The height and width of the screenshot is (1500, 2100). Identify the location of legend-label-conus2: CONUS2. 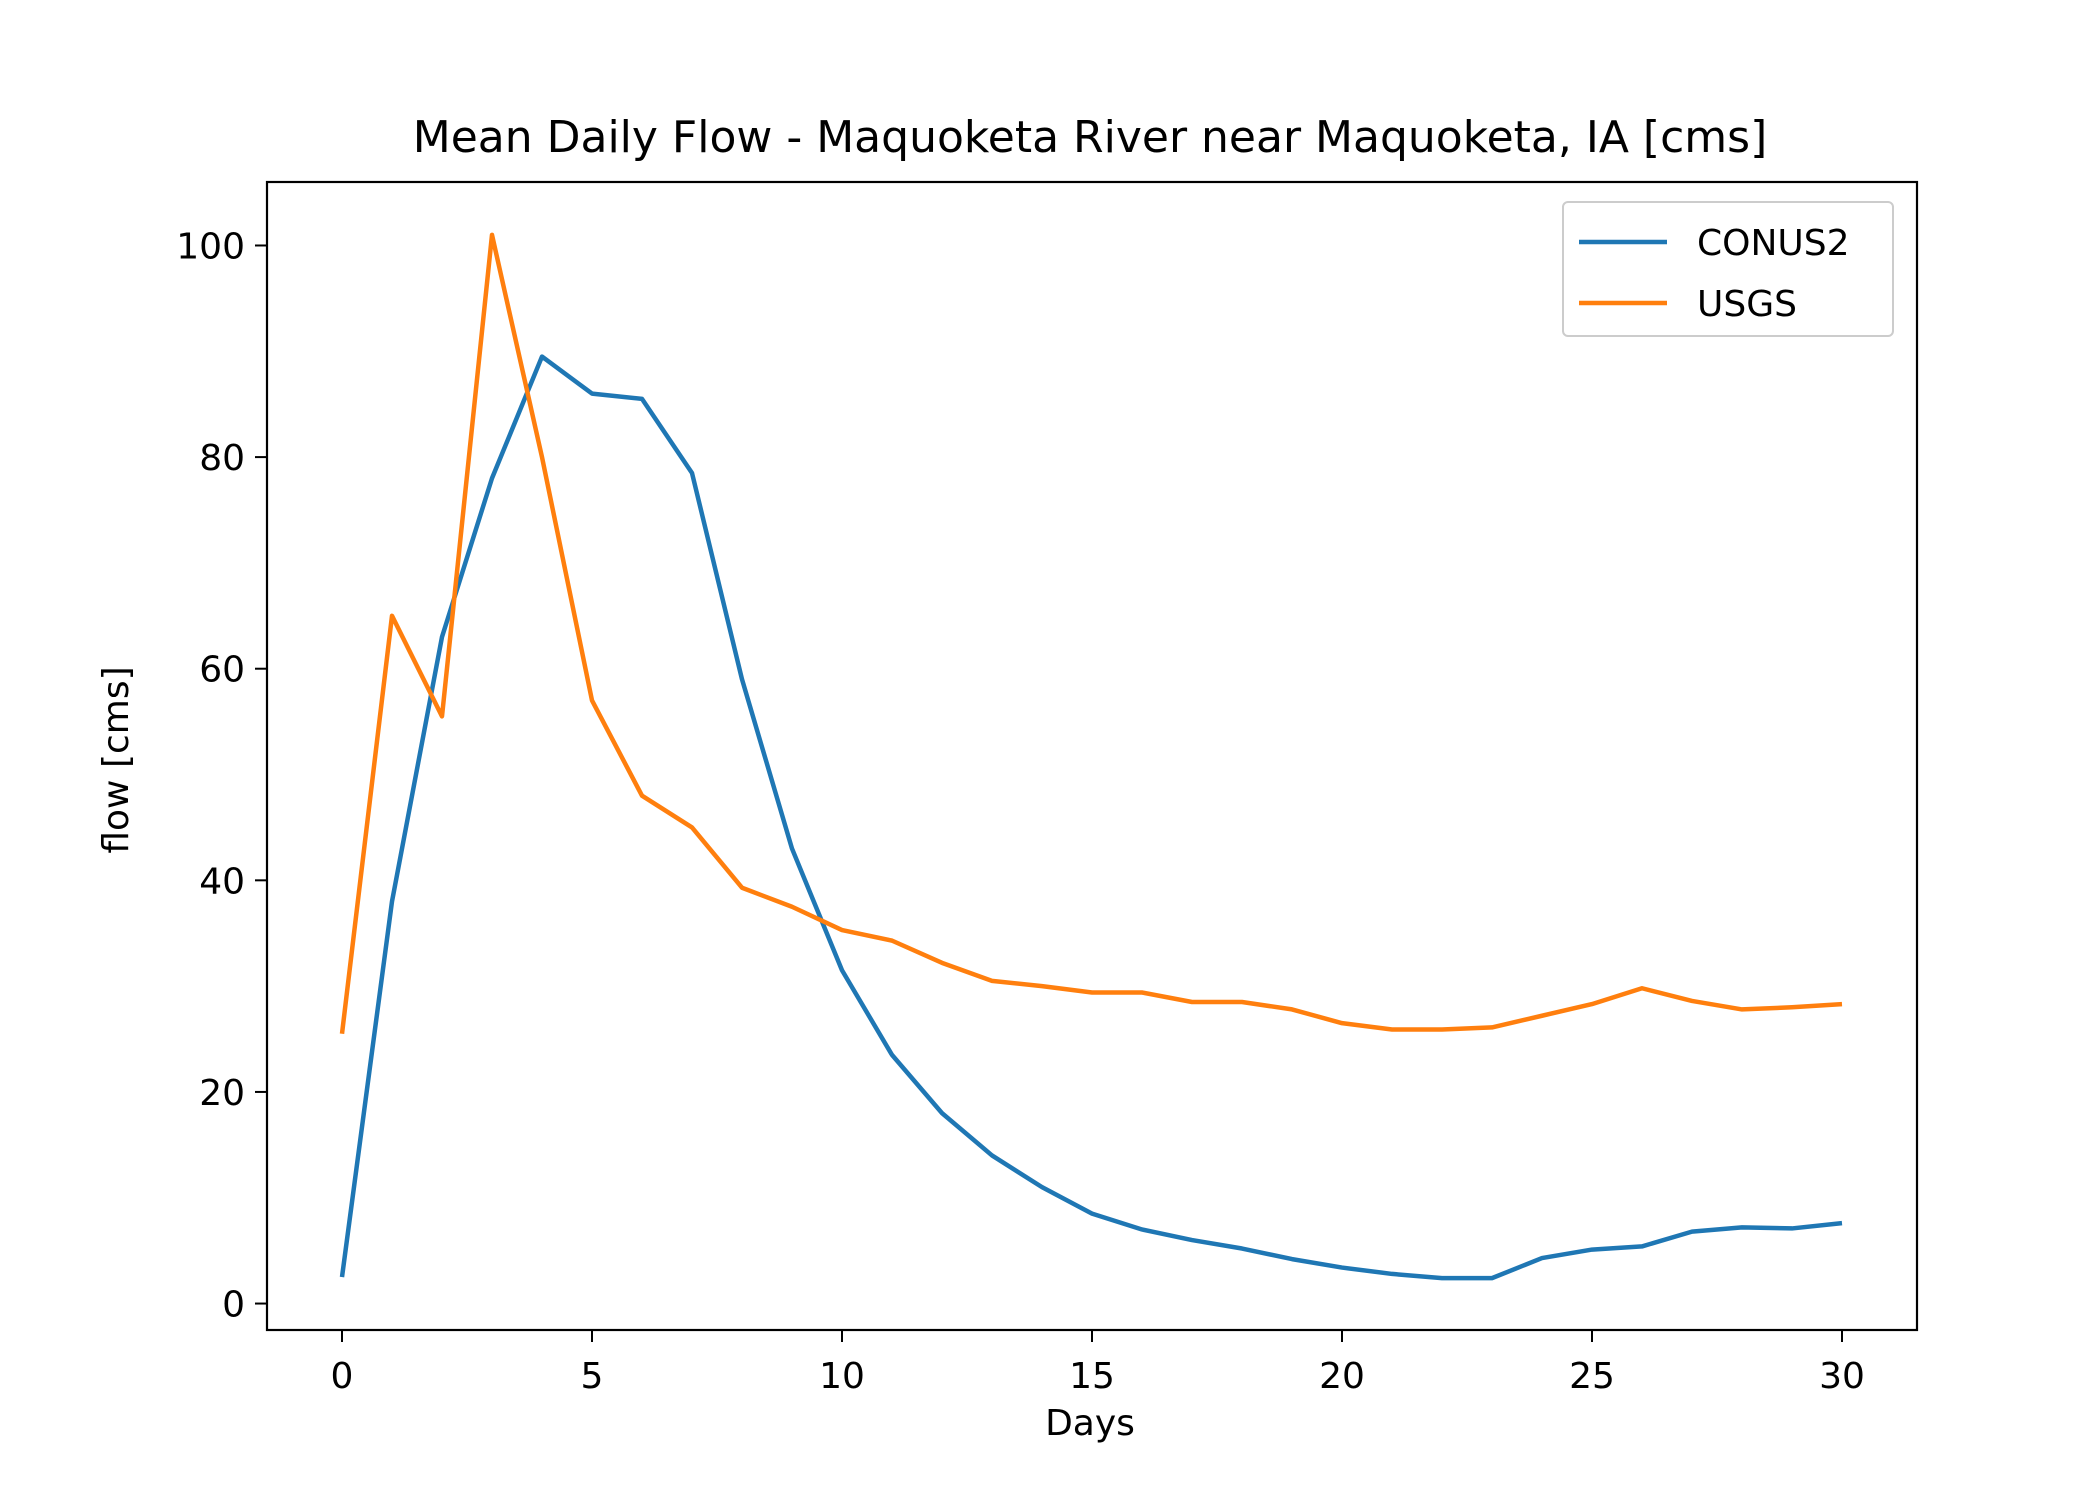
(1773, 243).